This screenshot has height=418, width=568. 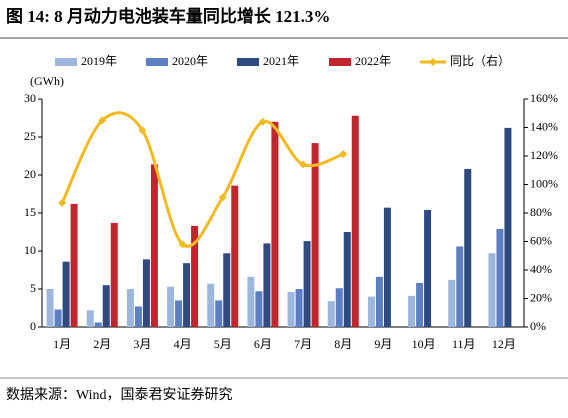 What do you see at coordinates (281, 61) in the screenshot?
I see `legend-label: 2021年` at bounding box center [281, 61].